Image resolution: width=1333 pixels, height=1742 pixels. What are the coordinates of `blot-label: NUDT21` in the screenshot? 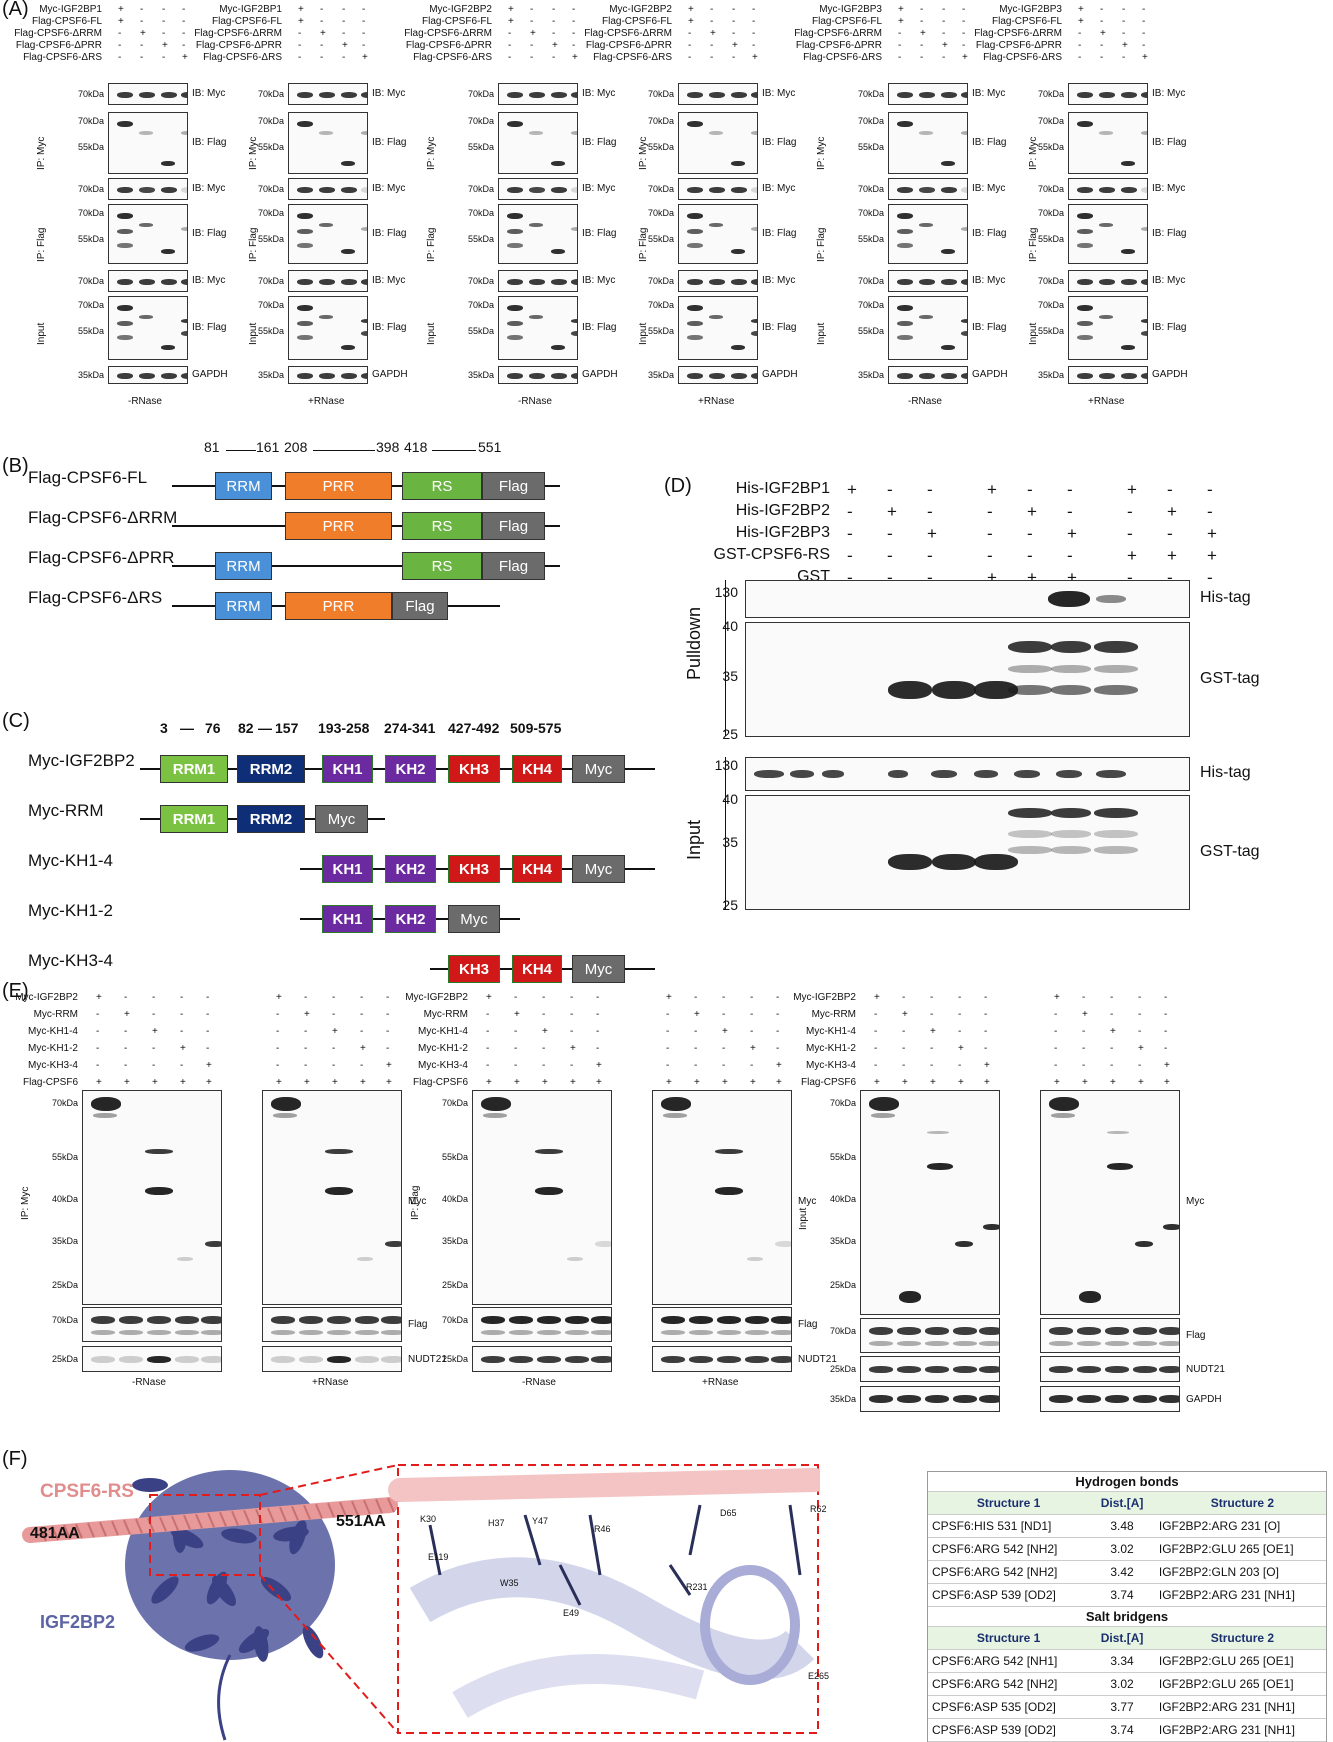 It's located at (427, 1359).